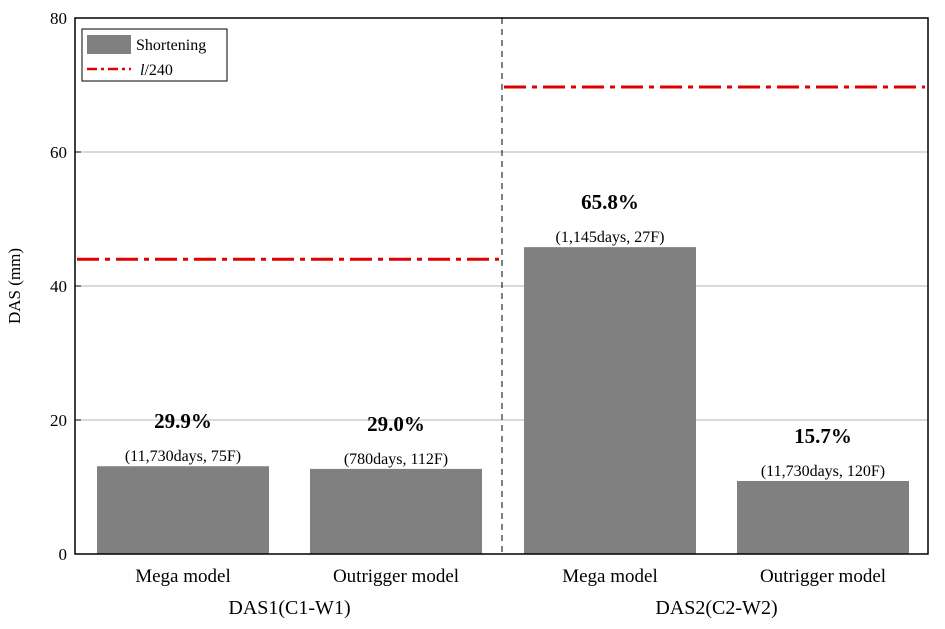 Image resolution: width=945 pixels, height=629 pixels. Describe the element at coordinates (63, 554) in the screenshot. I see `y-tick-label: 0` at that location.